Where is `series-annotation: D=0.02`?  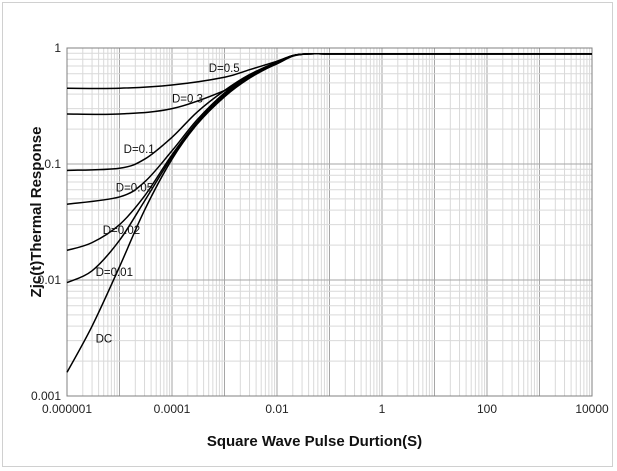 series-annotation: D=0.02 is located at coordinates (121, 231).